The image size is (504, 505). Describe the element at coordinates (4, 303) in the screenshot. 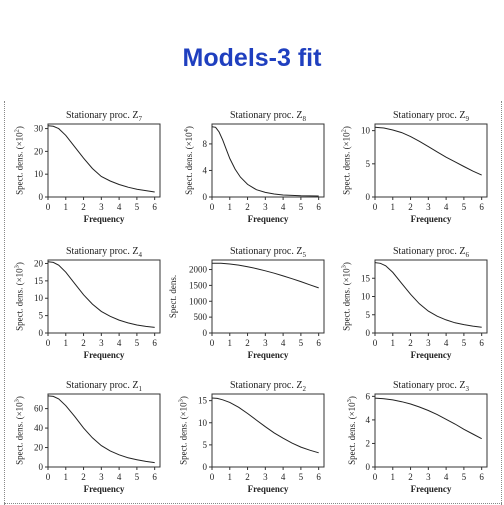

I see `slide-frame-left-border` at that location.